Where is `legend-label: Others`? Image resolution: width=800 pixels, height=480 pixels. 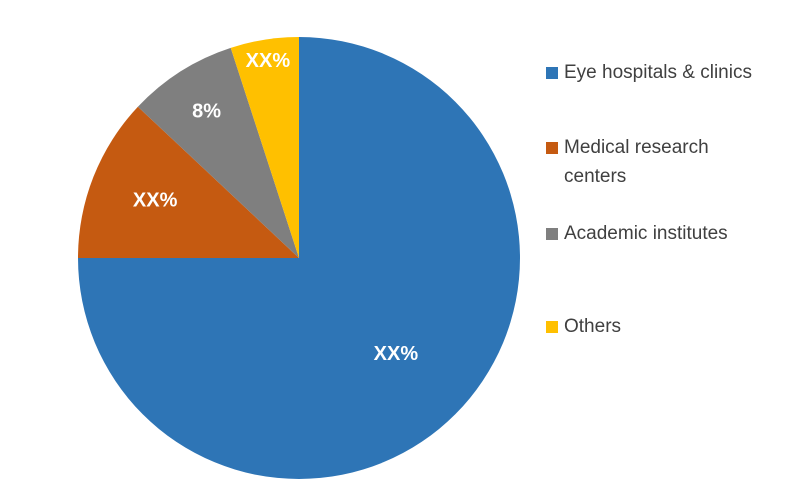
legend-label: Others is located at coordinates (593, 326).